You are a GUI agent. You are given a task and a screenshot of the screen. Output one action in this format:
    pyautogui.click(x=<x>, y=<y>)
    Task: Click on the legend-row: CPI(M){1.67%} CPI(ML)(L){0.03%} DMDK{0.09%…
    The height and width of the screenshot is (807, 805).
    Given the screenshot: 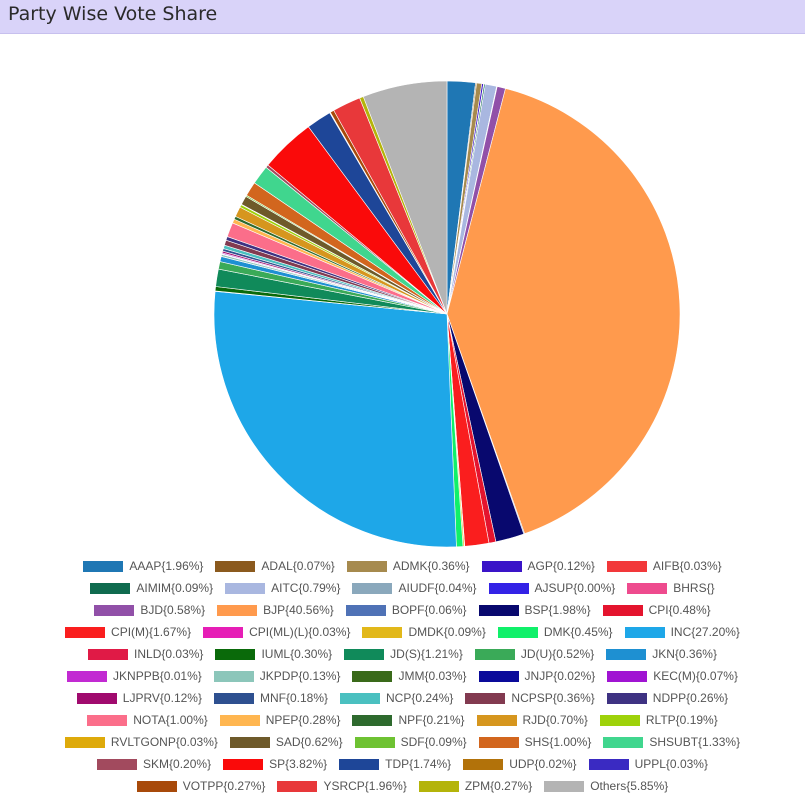 What is the action you would take?
    pyautogui.click(x=402, y=632)
    